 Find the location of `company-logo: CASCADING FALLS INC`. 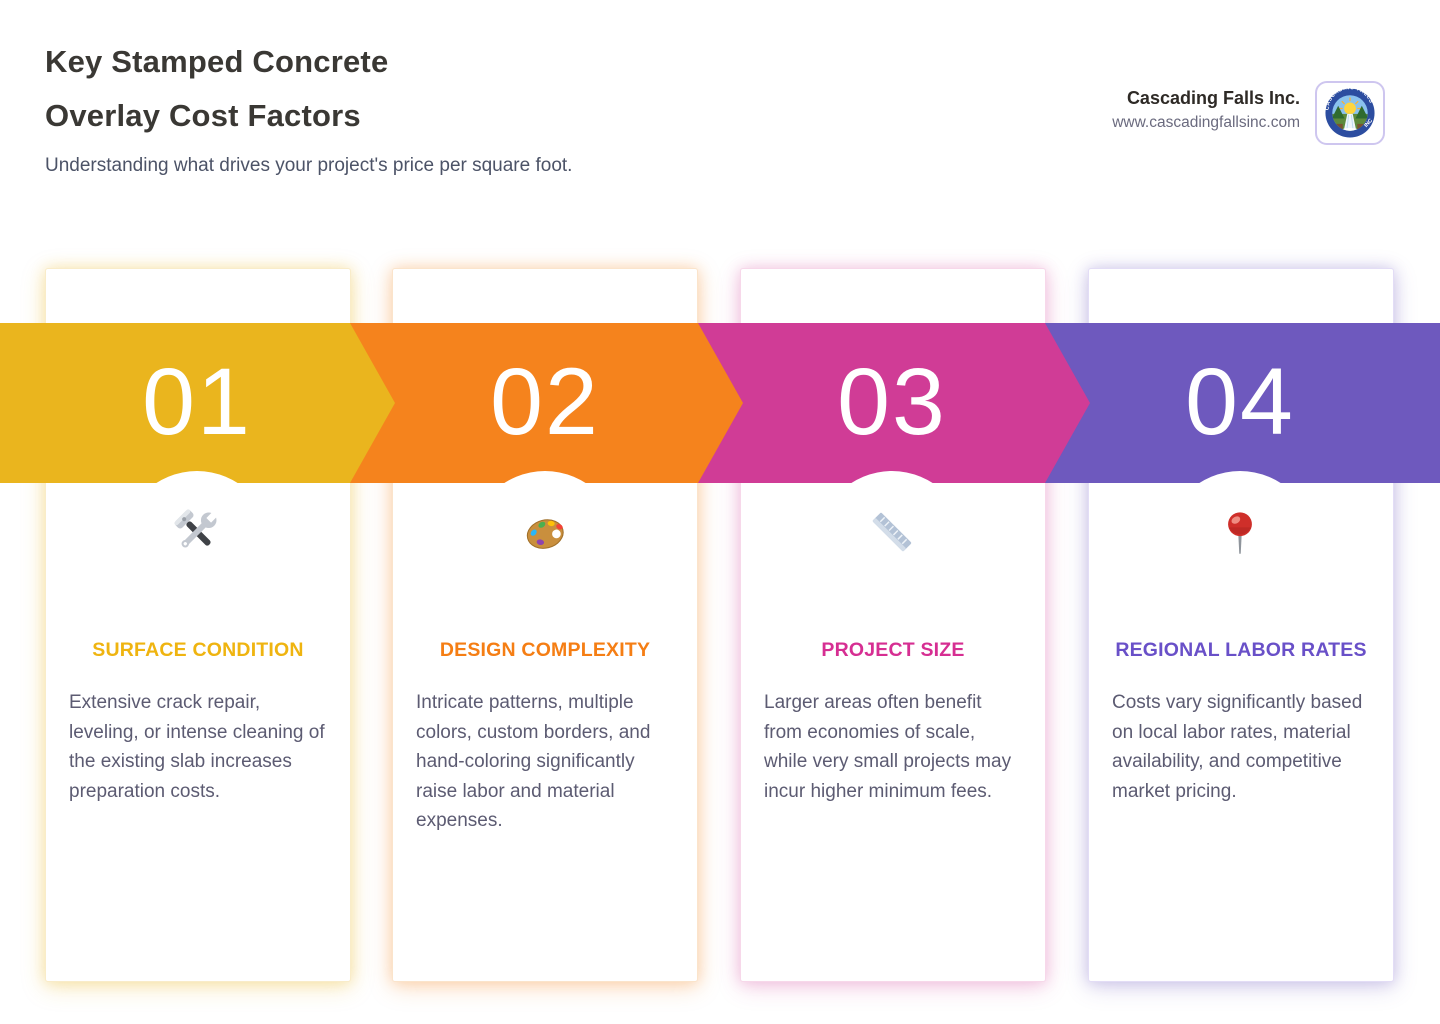

company-logo: CASCADING FALLS INC is located at coordinates (1350, 113).